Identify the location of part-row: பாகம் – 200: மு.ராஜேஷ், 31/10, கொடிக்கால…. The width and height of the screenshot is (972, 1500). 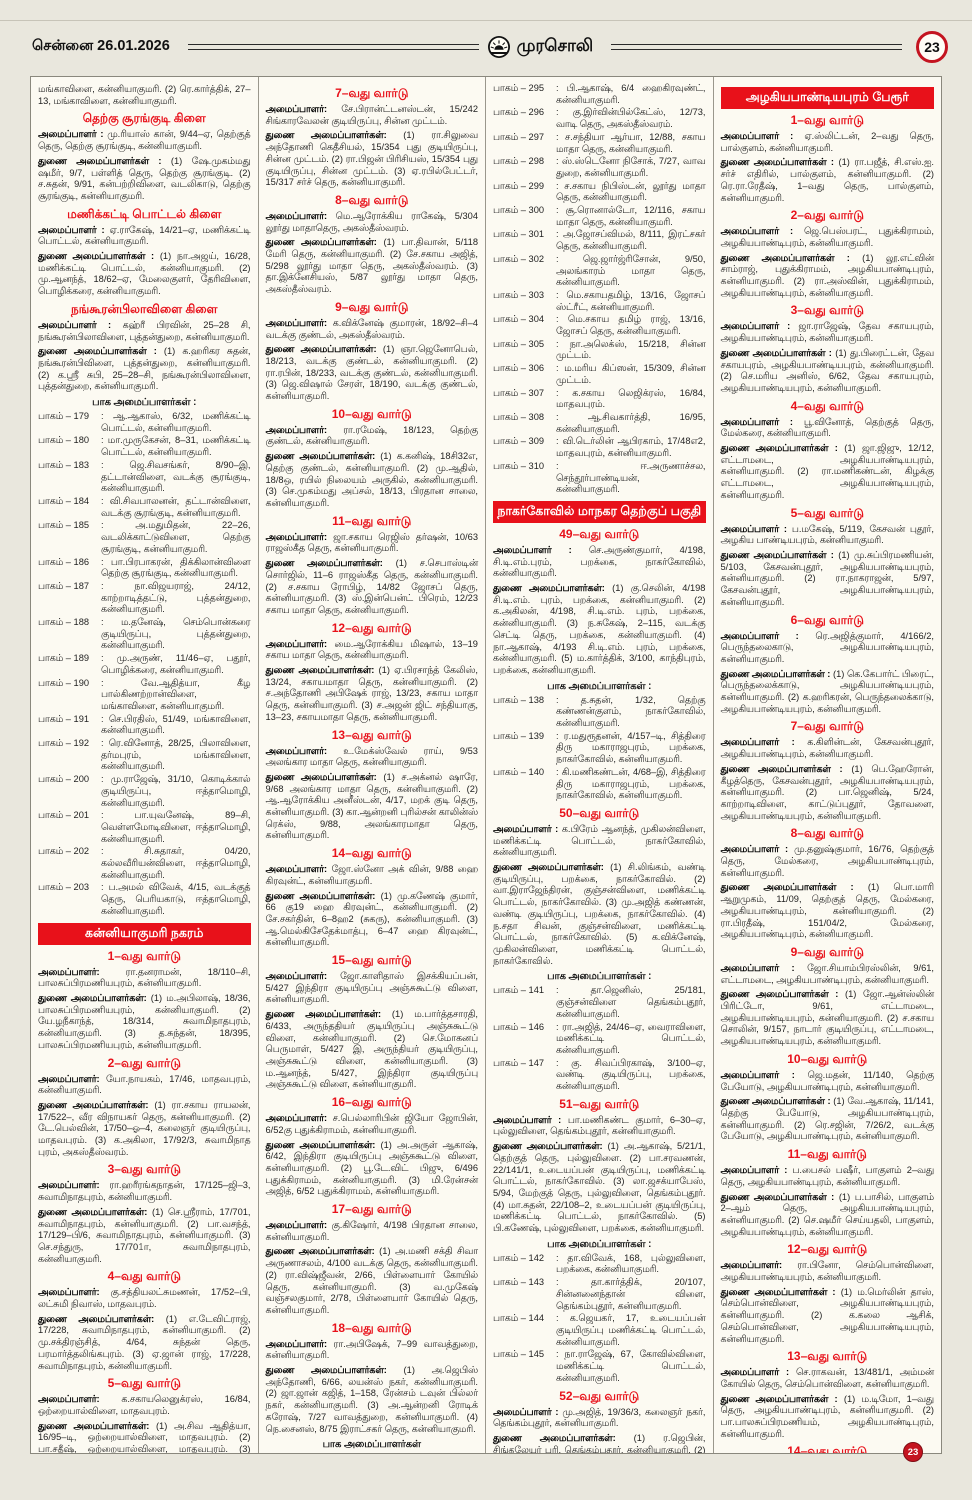
(144, 791).